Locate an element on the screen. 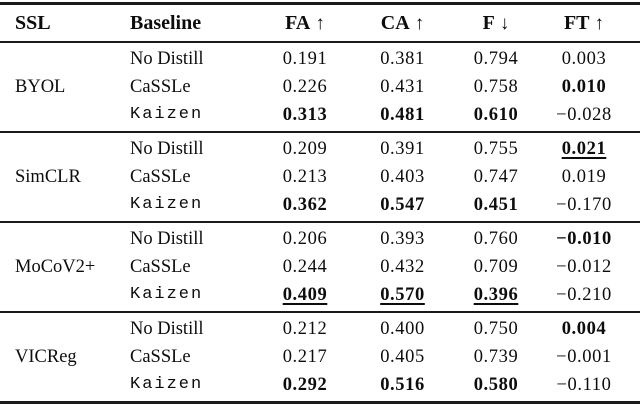 This screenshot has height=405, width=640. metric-value-cell: 0.313 is located at coordinates (305, 115).